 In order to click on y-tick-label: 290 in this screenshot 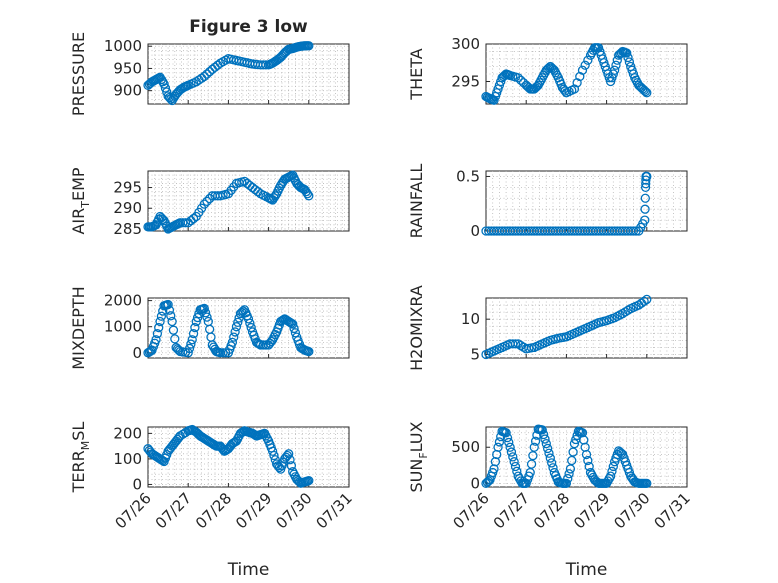, I will do `click(127, 208)`.